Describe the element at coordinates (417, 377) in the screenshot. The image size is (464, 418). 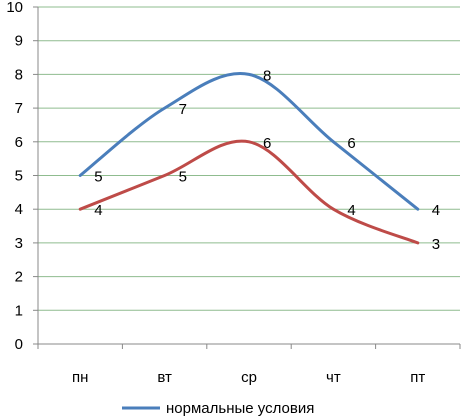
I see `x-tick-label-пт: пт` at that location.